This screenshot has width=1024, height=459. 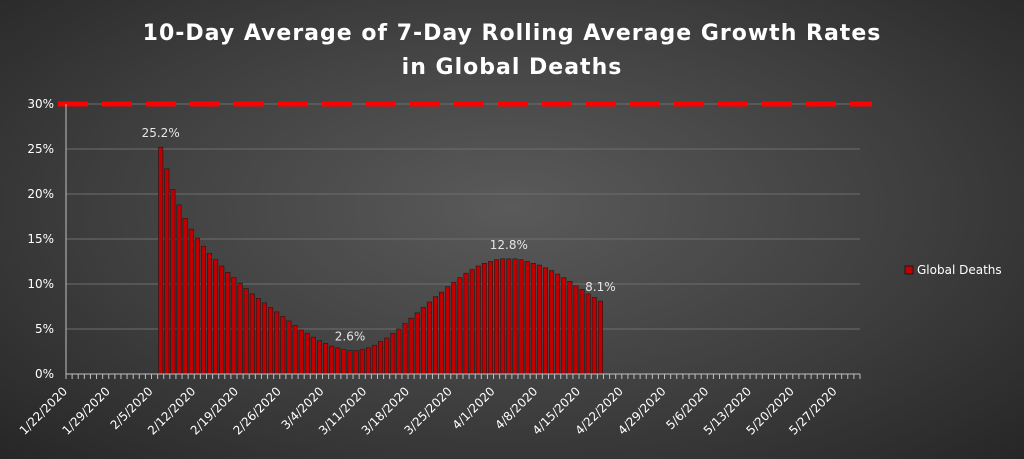 What do you see at coordinates (512, 67) in the screenshot?
I see `chart-title-line-2: in Global Deaths` at bounding box center [512, 67].